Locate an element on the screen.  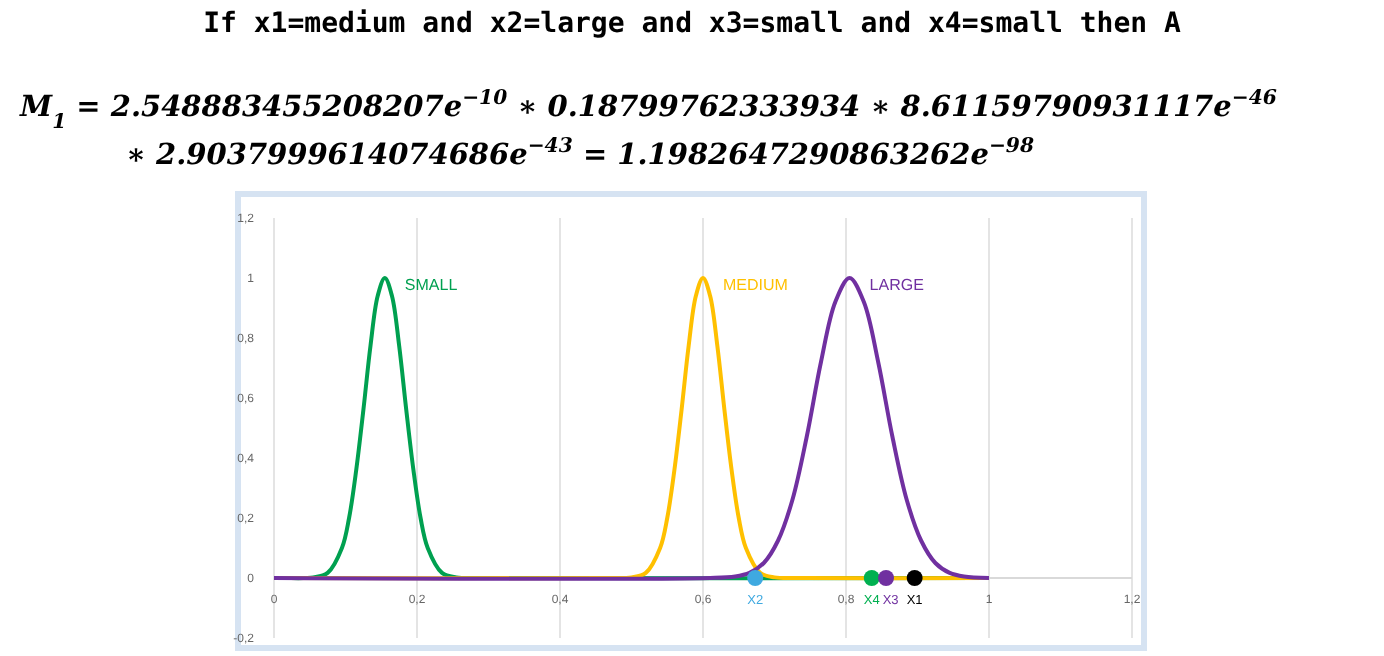
series-label: MEDIUM is located at coordinates (756, 285).